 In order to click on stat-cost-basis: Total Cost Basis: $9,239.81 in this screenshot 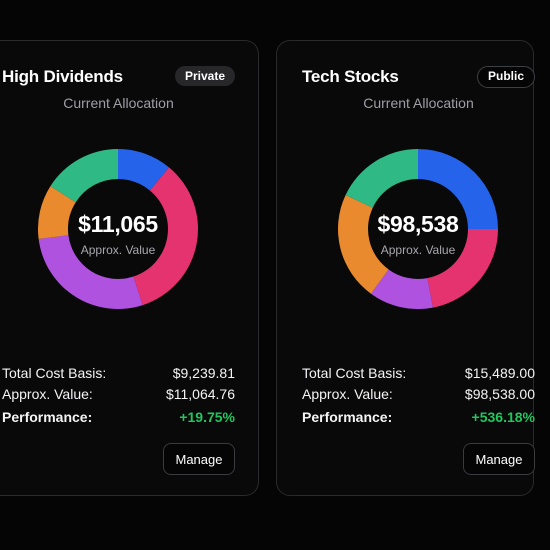, I will do `click(118, 373)`.